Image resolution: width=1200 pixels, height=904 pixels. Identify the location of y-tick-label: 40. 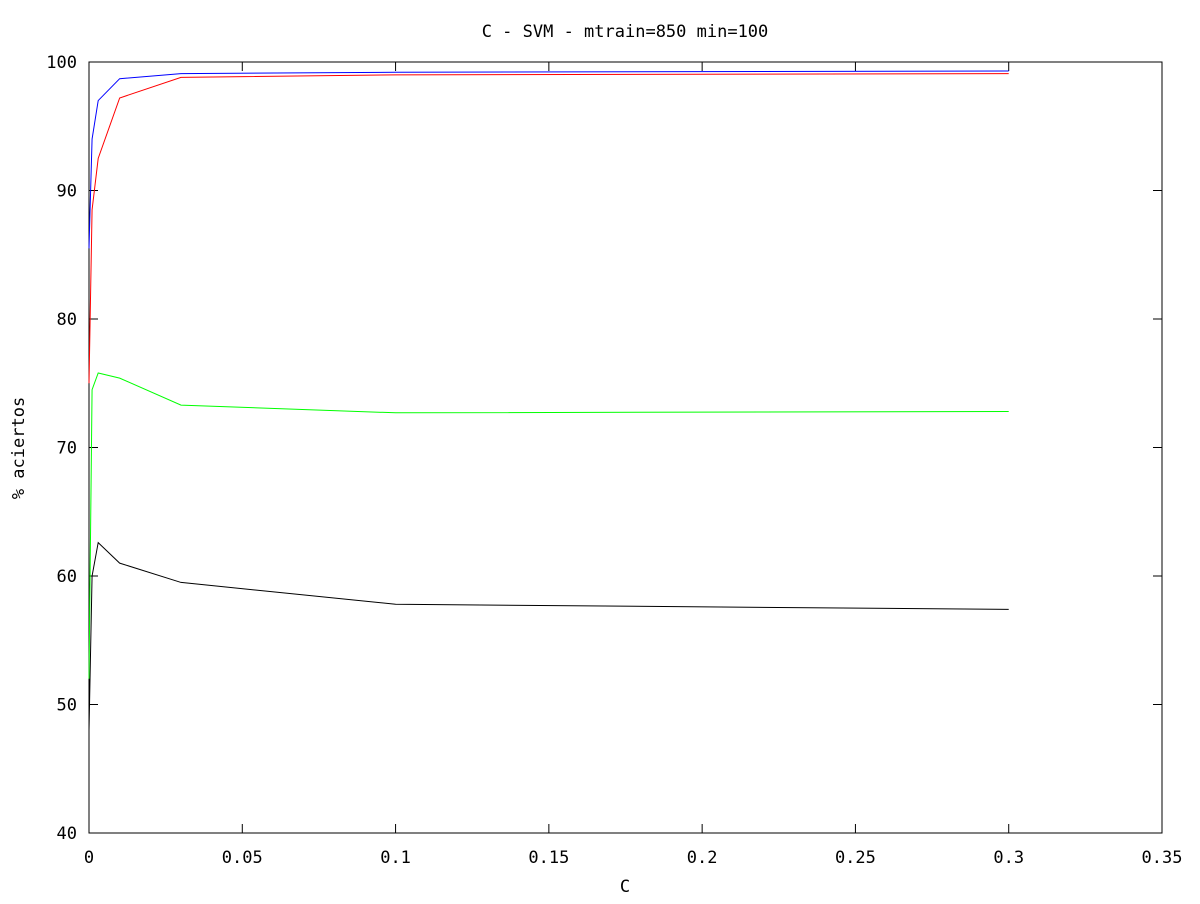
(67, 834).